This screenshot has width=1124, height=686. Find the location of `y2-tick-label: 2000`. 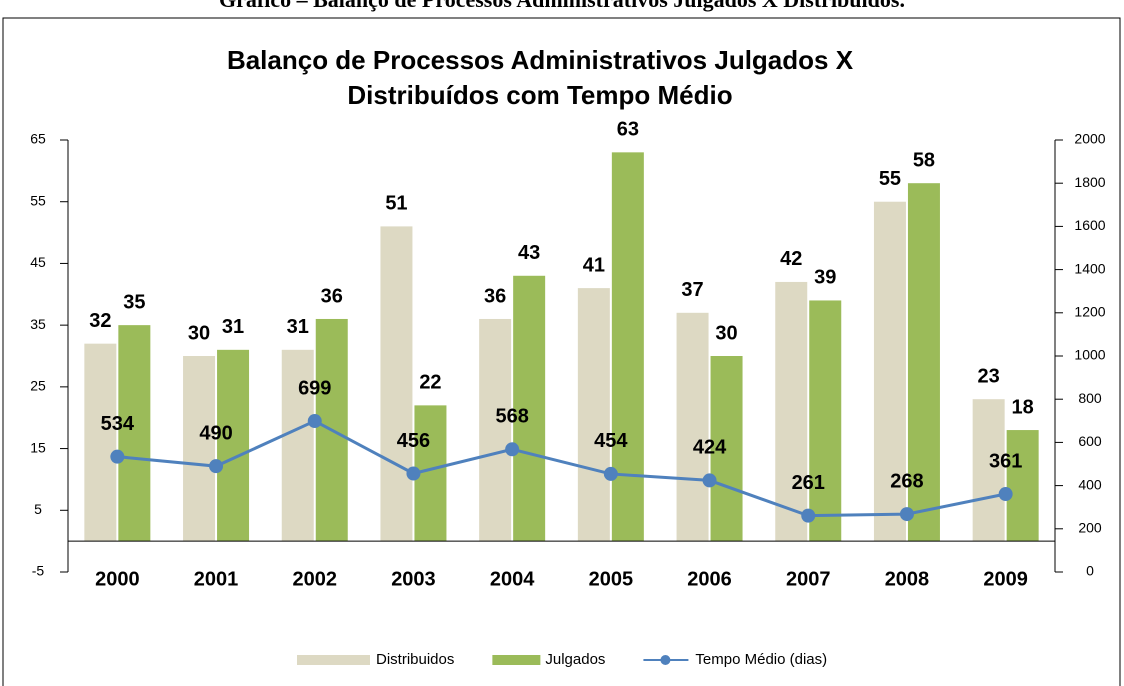

y2-tick-label: 2000 is located at coordinates (1089, 139).